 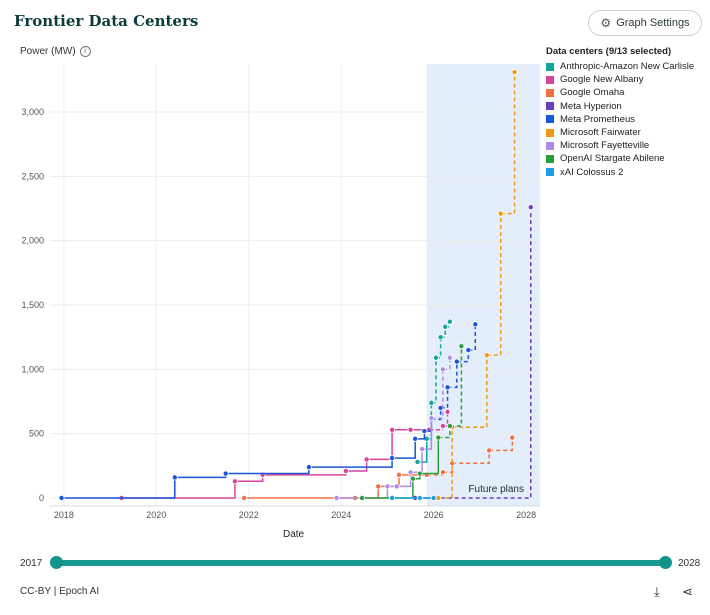 What do you see at coordinates (496, 489) in the screenshot?
I see `future-plans-label: Future plans` at bounding box center [496, 489].